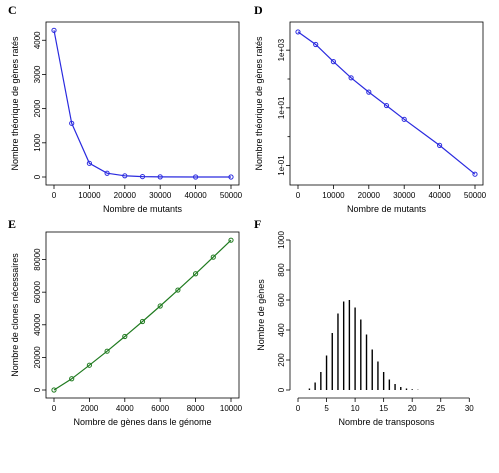  Describe the element at coordinates (386, 422) in the screenshot. I see `x-axis-title: Nombre de transposons` at that location.